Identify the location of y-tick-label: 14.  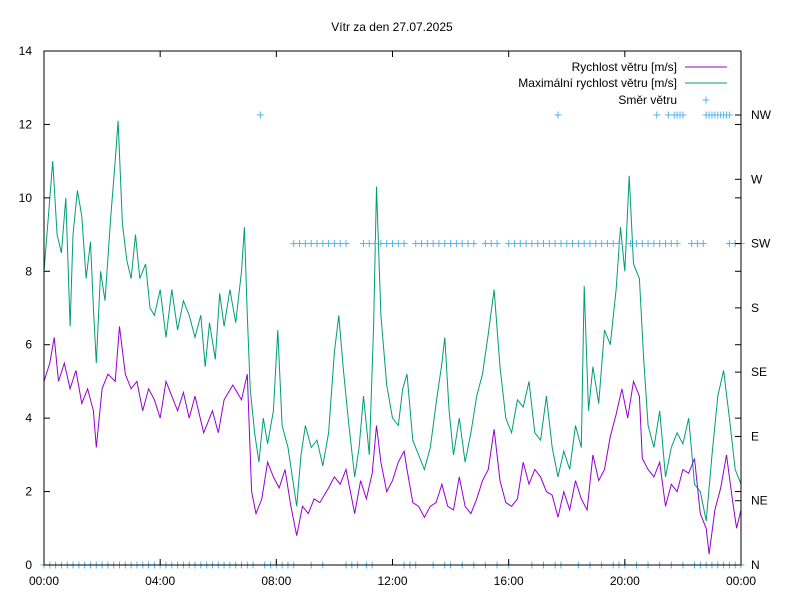
(26, 51).